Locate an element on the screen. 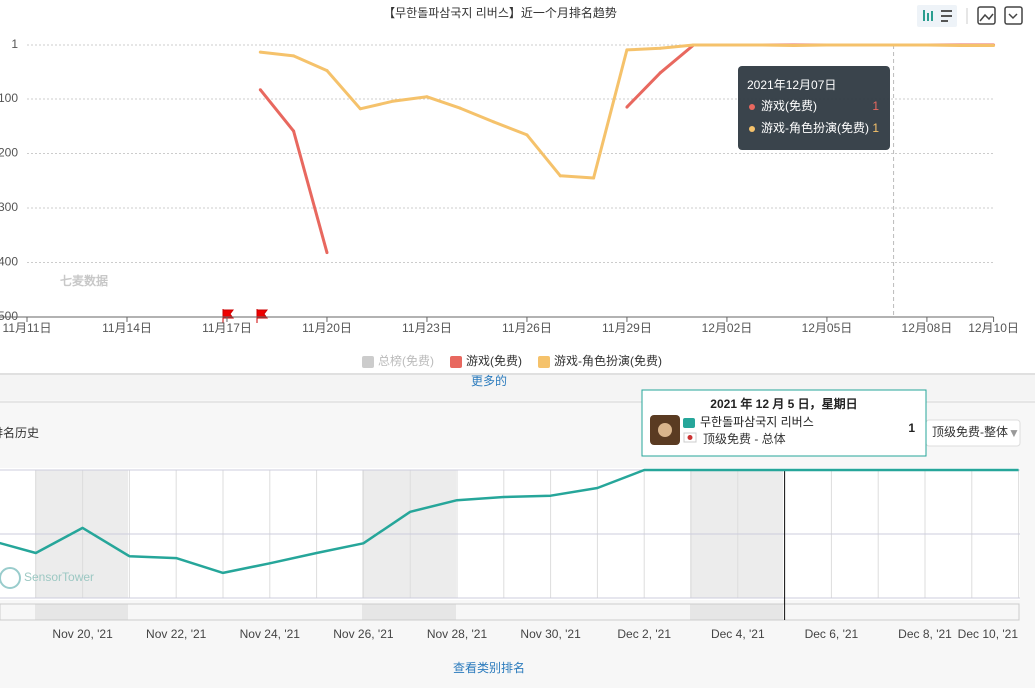  more-link: 更多的 is located at coordinates (489, 380).